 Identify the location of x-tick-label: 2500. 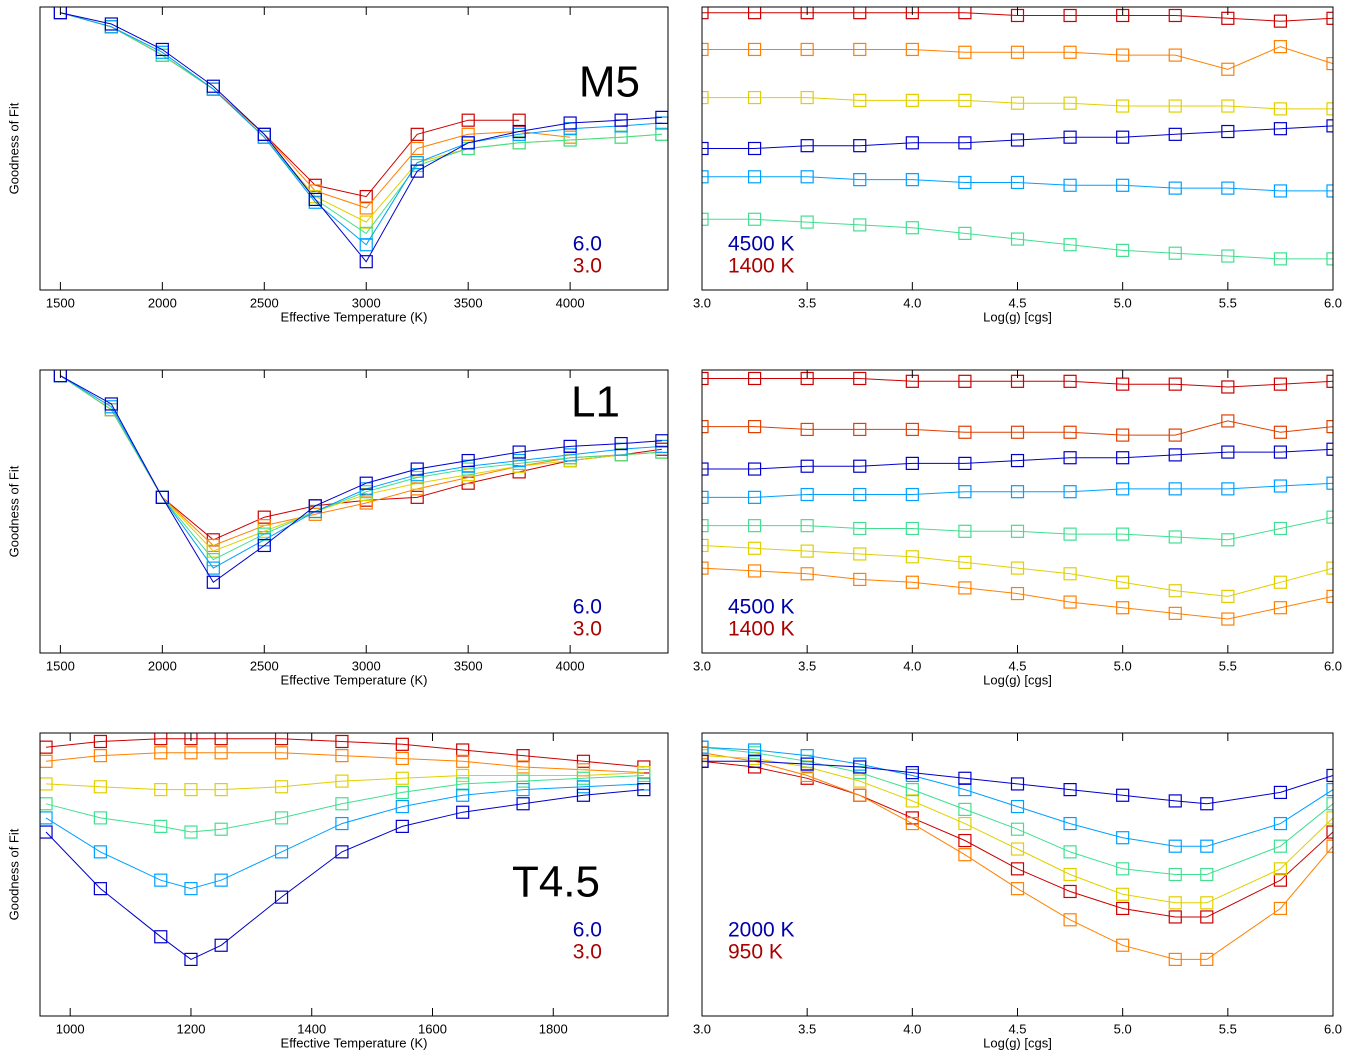
(264, 302).